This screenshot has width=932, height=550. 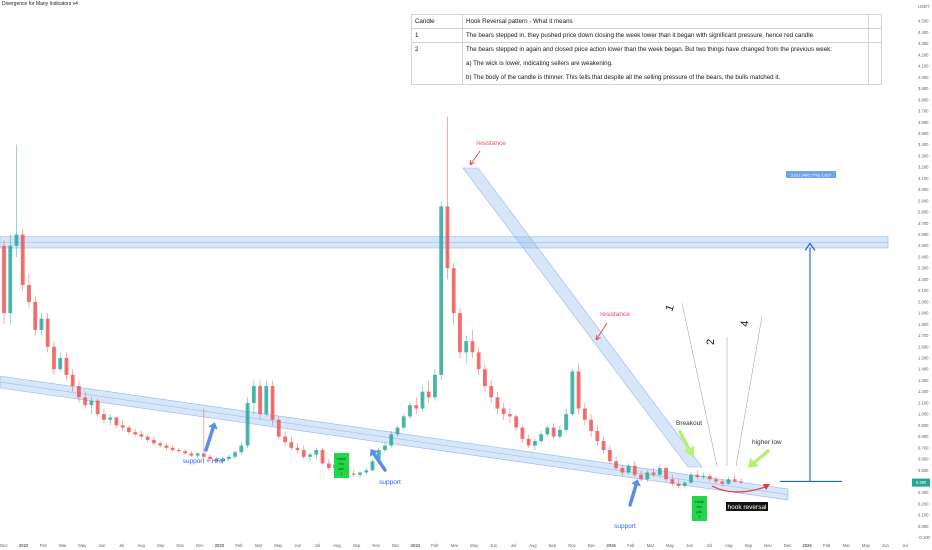 What do you see at coordinates (923, 155) in the screenshot?
I see `y-tick-label: 3.300` at bounding box center [923, 155].